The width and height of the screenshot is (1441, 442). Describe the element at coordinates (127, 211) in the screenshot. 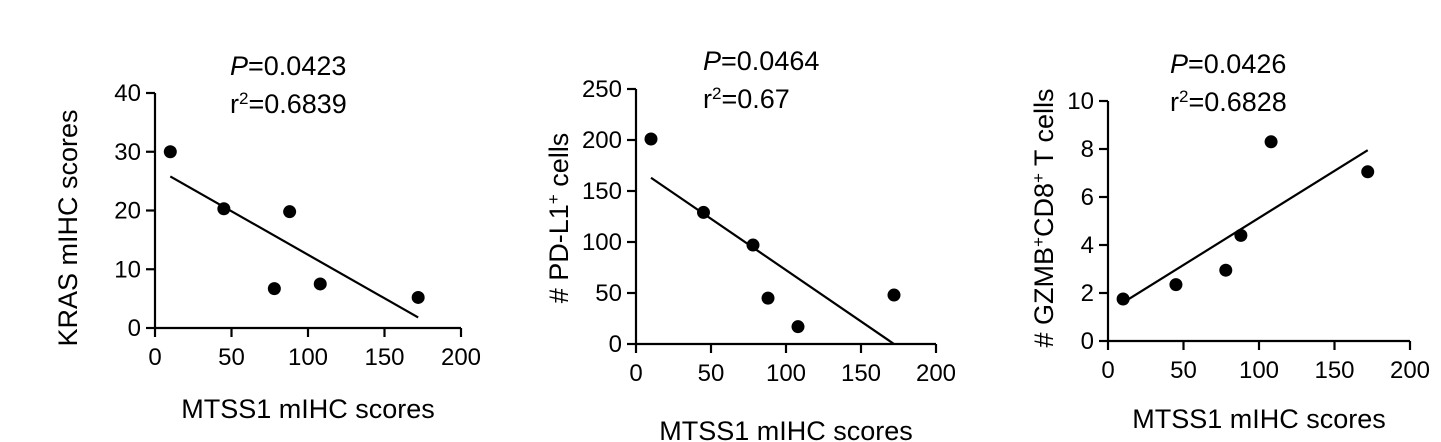

I see `y-tick-label: 20` at that location.